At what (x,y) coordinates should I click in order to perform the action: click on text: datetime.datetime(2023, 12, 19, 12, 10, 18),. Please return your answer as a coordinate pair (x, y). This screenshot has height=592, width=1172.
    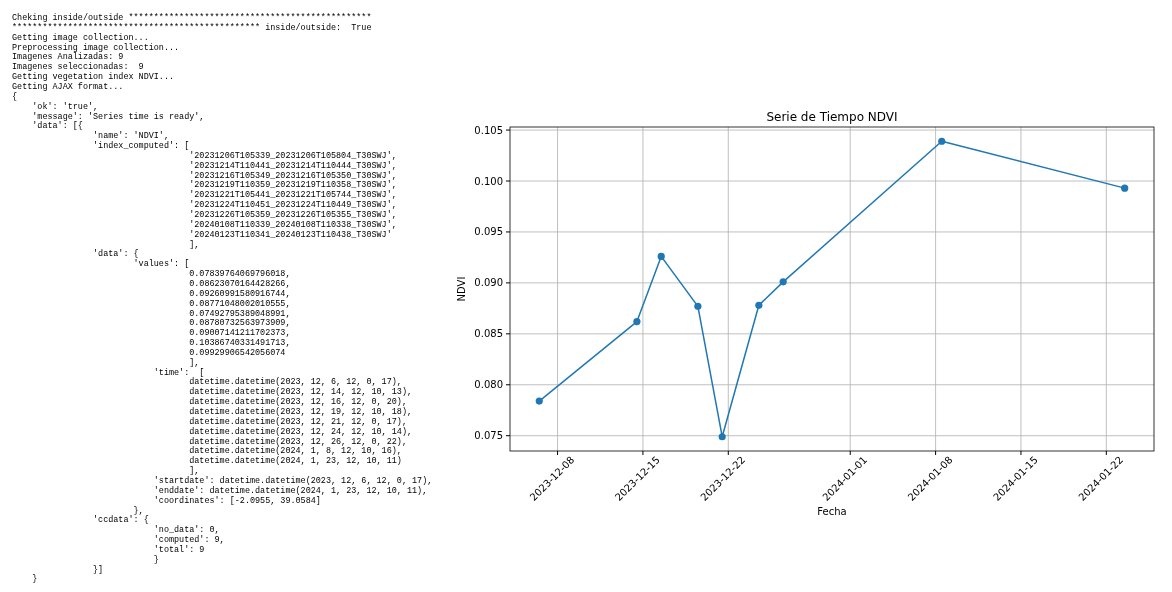
    Looking at the image, I should click on (212, 412).